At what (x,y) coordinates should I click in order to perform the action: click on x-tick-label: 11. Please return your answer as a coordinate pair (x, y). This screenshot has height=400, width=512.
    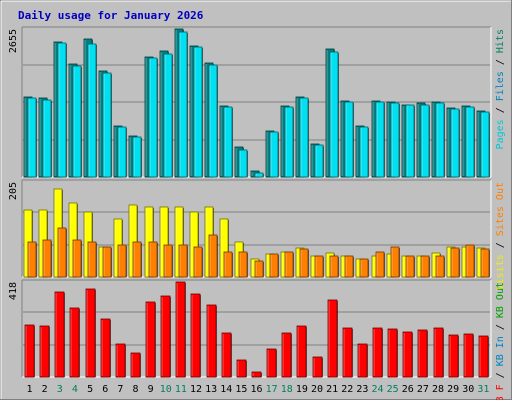
    Looking at the image, I should click on (181, 389).